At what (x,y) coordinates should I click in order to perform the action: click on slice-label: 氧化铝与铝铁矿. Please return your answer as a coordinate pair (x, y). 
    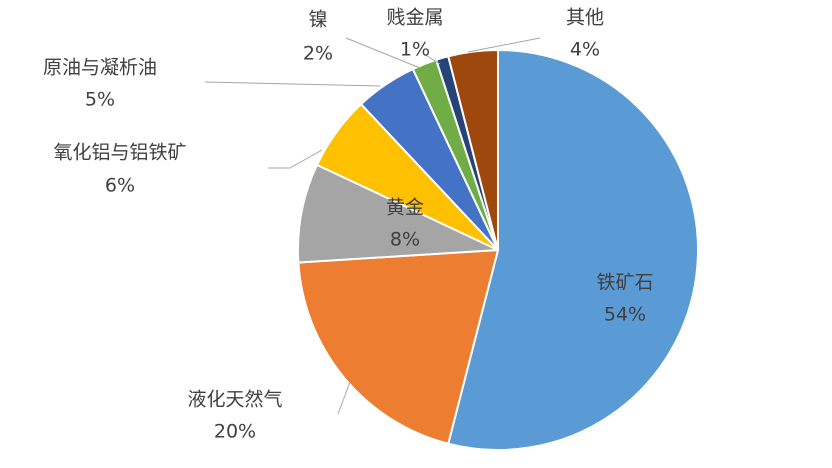
    Looking at the image, I should click on (119, 153).